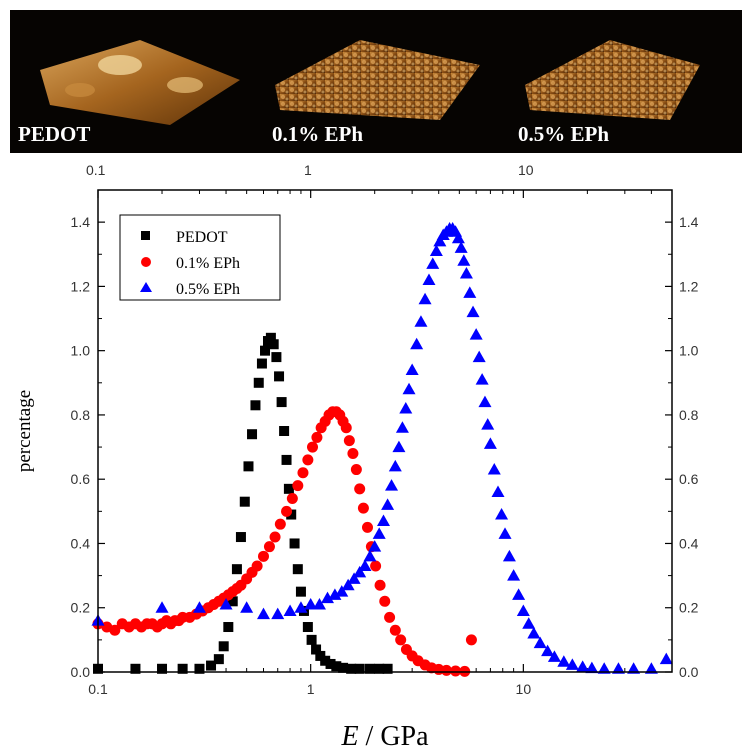 The image size is (752, 754). What do you see at coordinates (689, 543) in the screenshot?
I see `y-tick-label-right: 0.4` at bounding box center [689, 543].